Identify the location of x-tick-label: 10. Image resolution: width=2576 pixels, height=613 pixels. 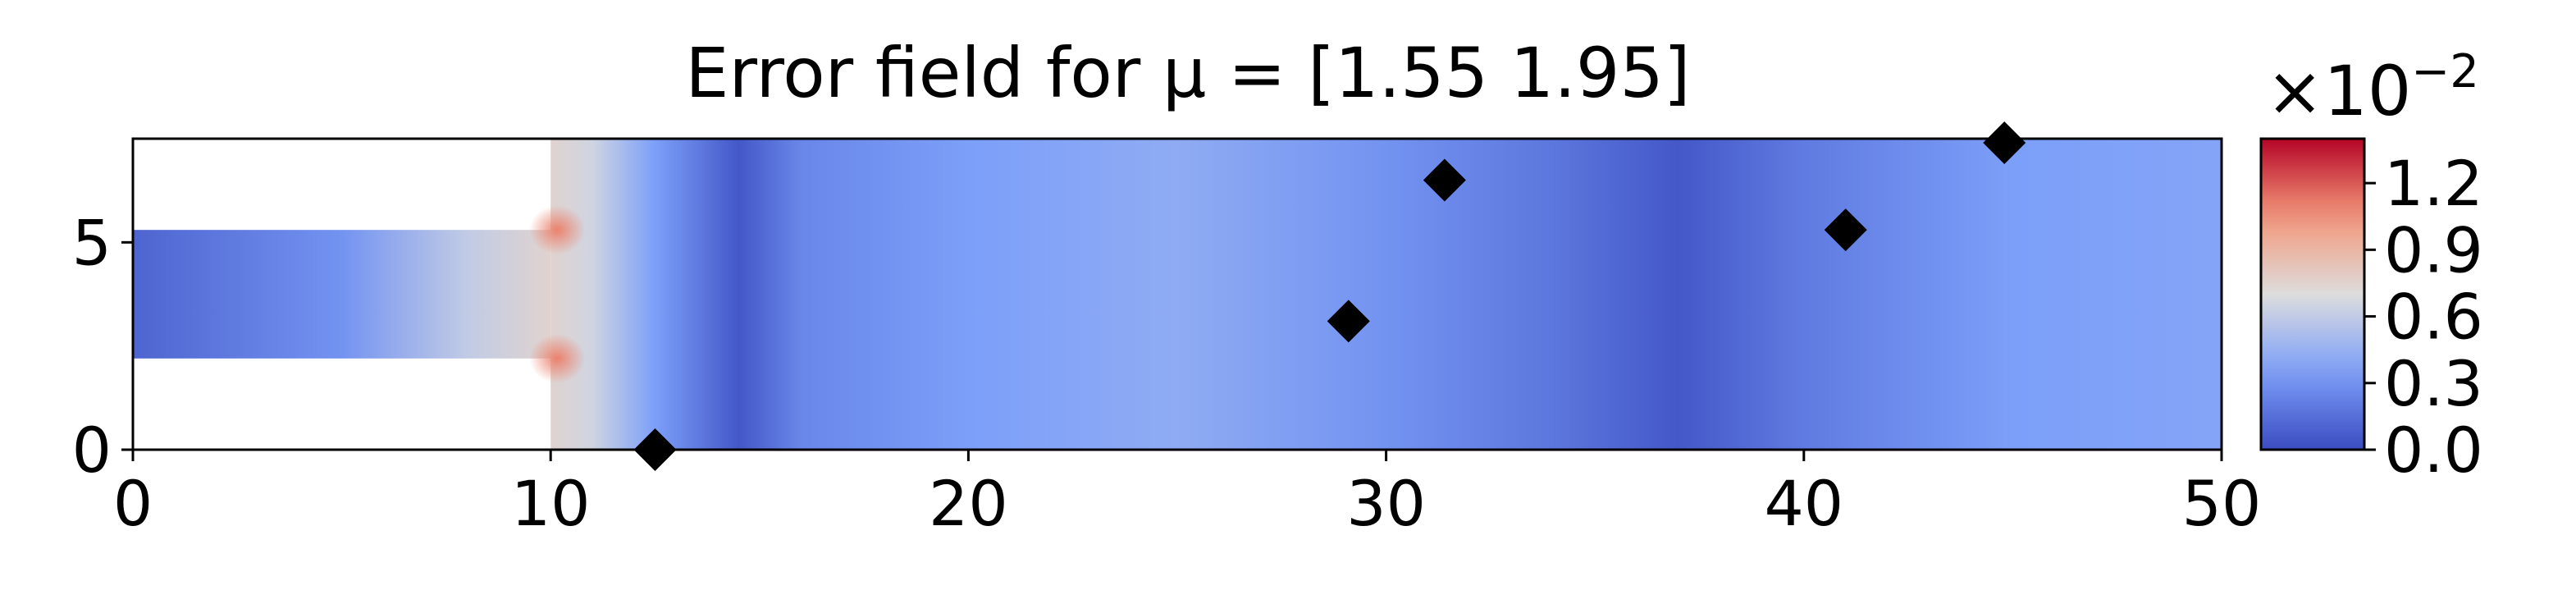
(551, 504).